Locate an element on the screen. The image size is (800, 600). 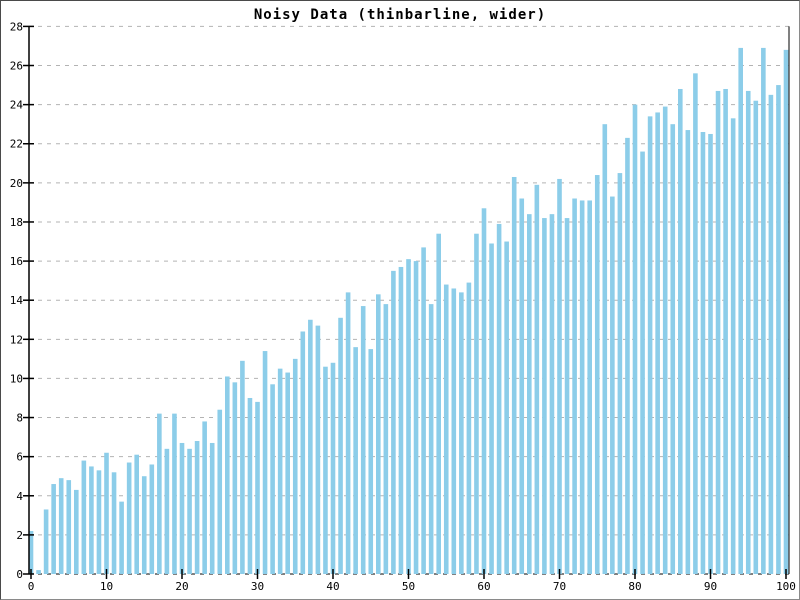
x-tick-label: 70 is located at coordinates (559, 586).